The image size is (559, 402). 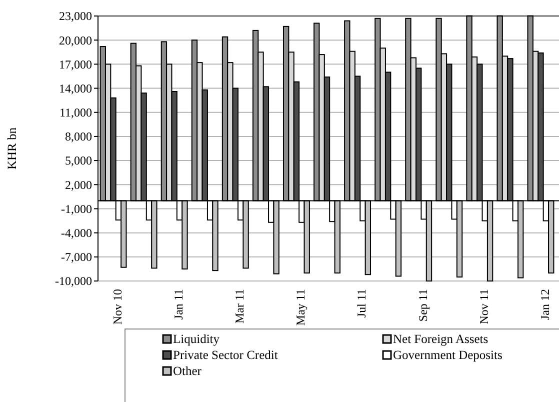 I want to click on y-tick-label: 5,000, so click(x=78, y=161).